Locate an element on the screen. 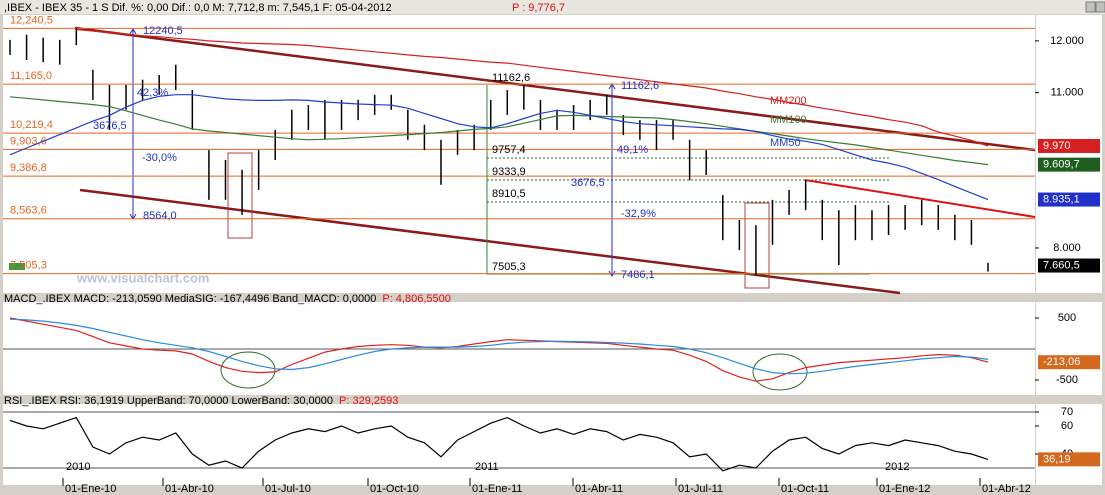 The image size is (1105, 495). y-tick-label: 12.000 is located at coordinates (1067, 41).